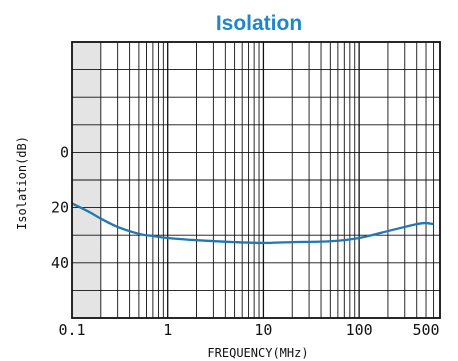  I want to click on series-line, so click(253, 223).